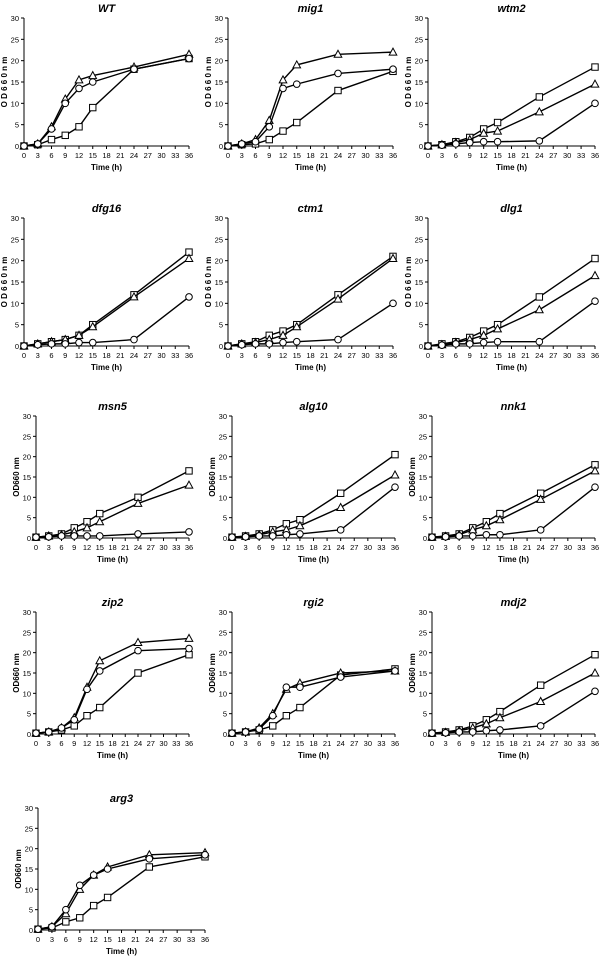 Image resolution: width=600 pixels, height=976 pixels. Describe the element at coordinates (311, 209) in the screenshot. I see `panel-title: ctm1` at that location.